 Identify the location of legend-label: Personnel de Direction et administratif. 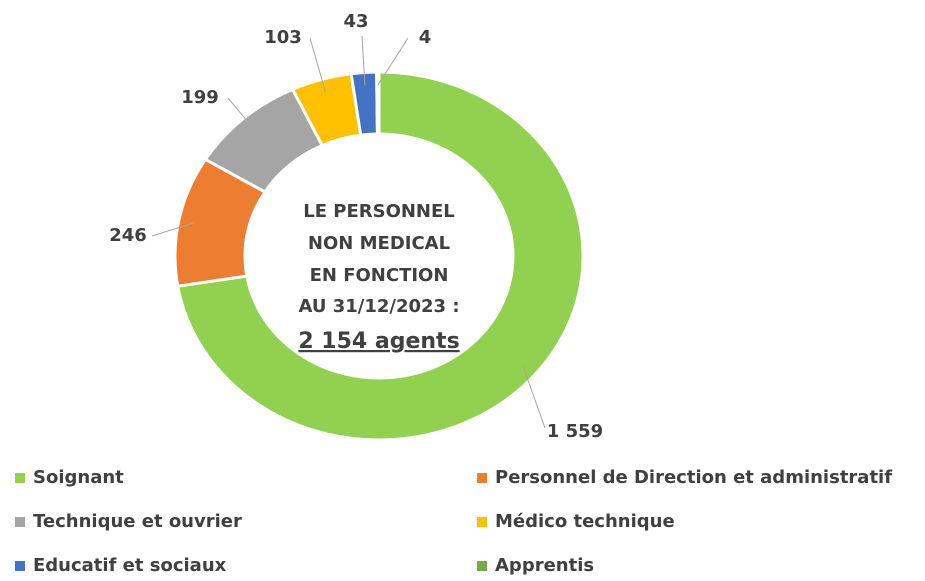
(693, 477).